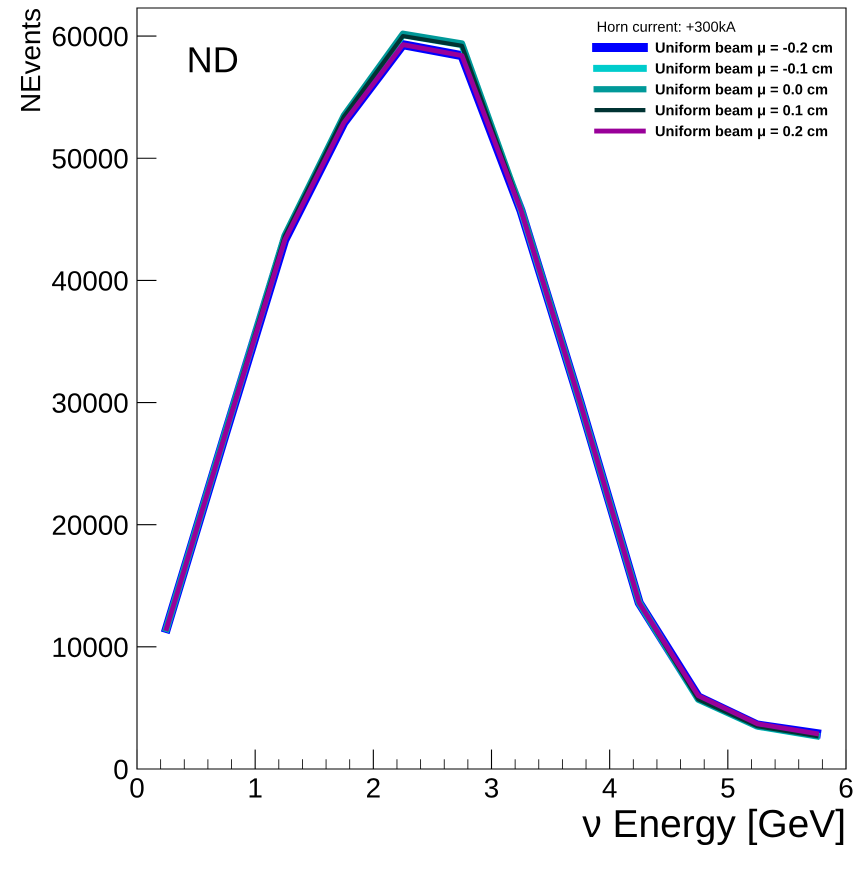 The image size is (854, 872). What do you see at coordinates (744, 49) in the screenshot?
I see `legend-label: Uniform beam μ = -0.2 cm` at bounding box center [744, 49].